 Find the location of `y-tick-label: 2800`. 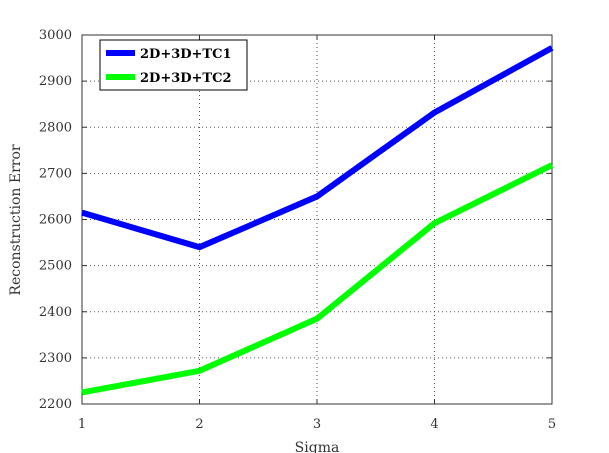

y-tick-label: 2800 is located at coordinates (55, 127).